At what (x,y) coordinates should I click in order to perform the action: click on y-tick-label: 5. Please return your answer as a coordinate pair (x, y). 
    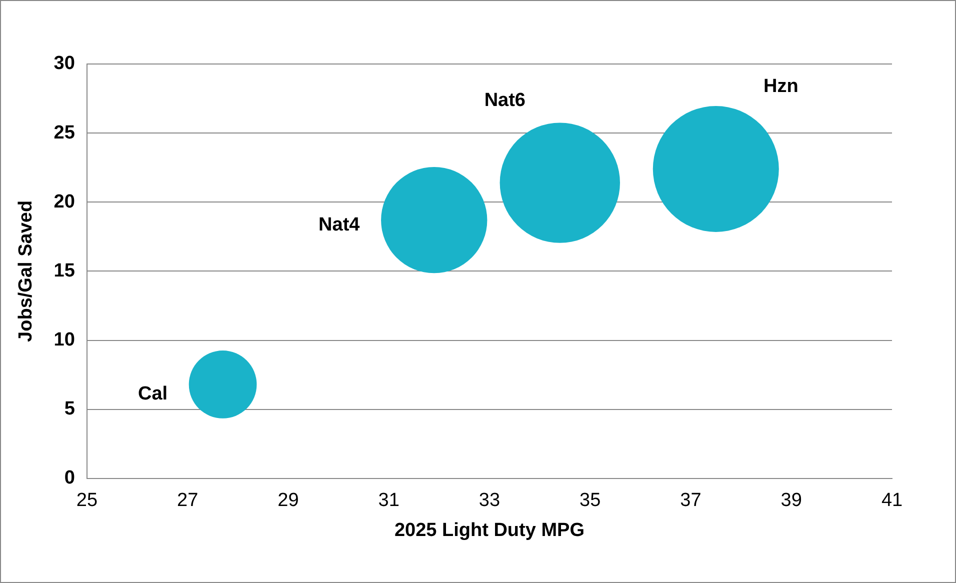
    Looking at the image, I should click on (70, 409).